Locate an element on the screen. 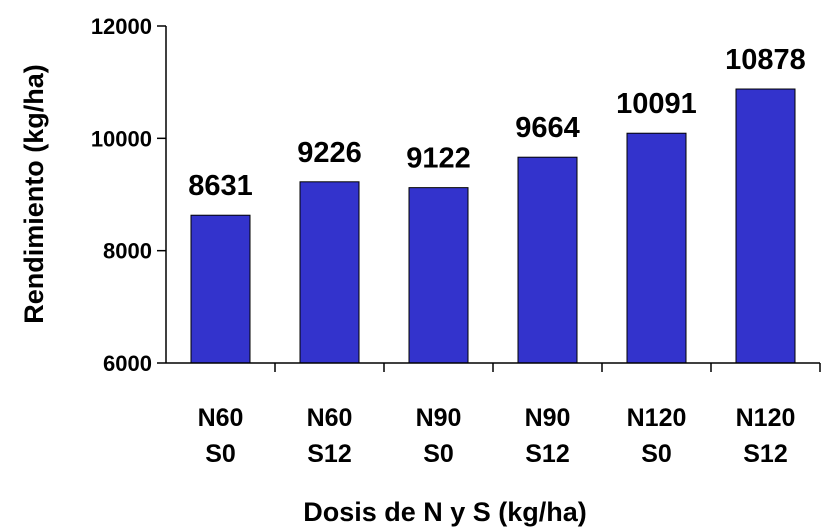 The height and width of the screenshot is (531, 829). data-label: 10091 is located at coordinates (656, 104).